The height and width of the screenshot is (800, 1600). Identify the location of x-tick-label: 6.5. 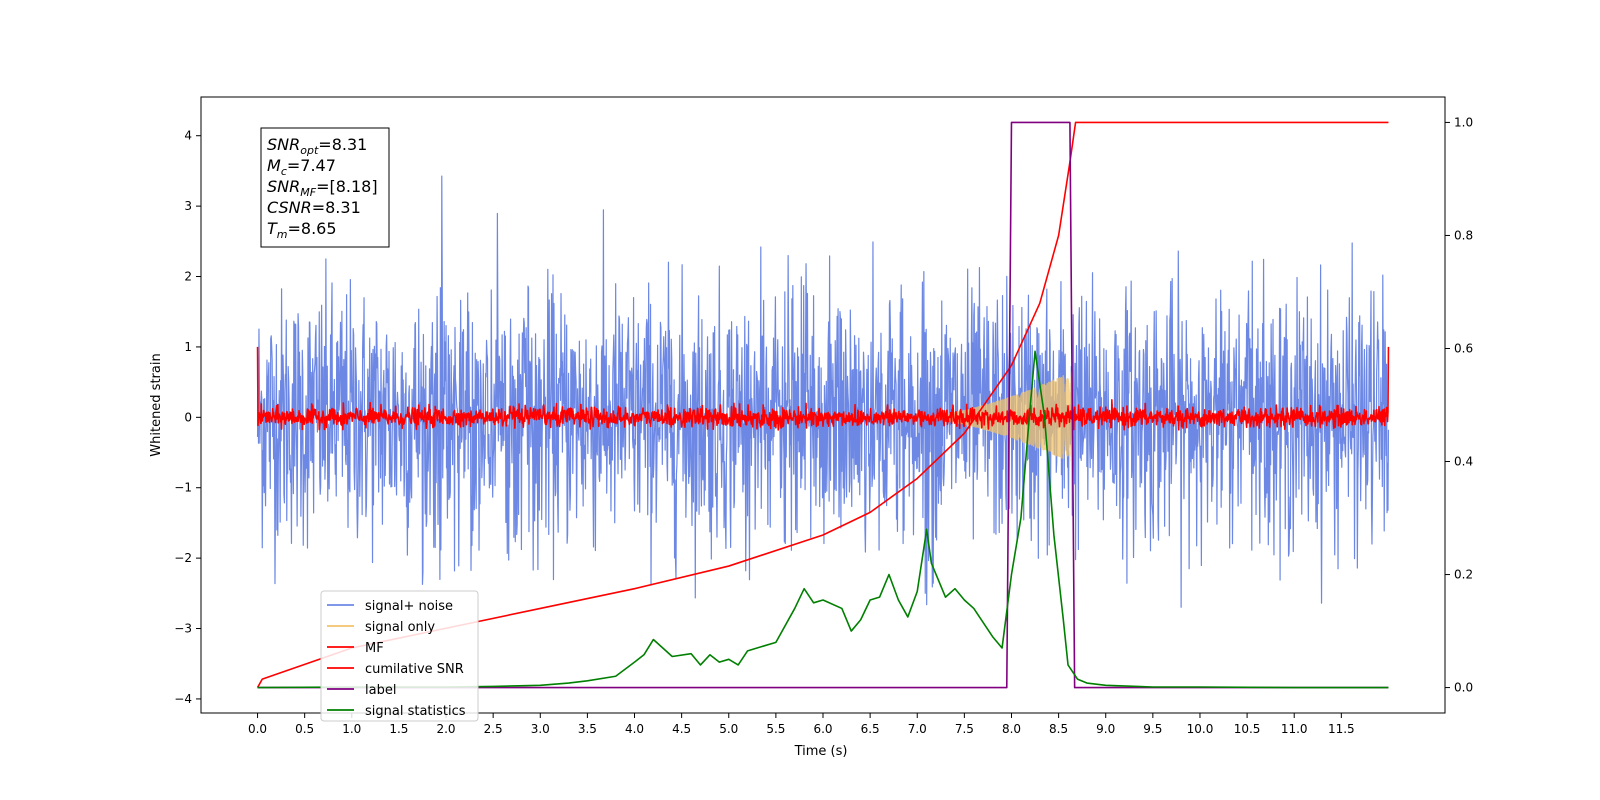
(870, 729).